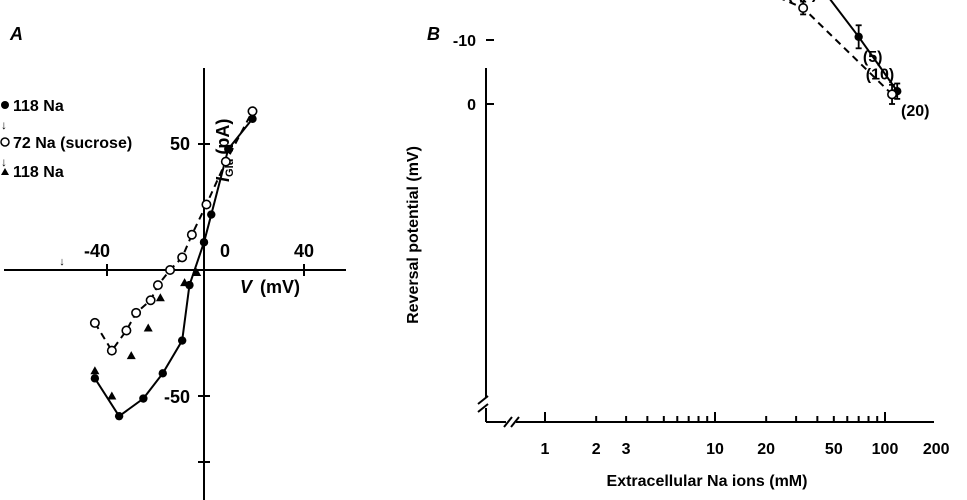 Image resolution: width=967 pixels, height=500 pixels. What do you see at coordinates (16, 34) in the screenshot?
I see `panel-a-label: A` at bounding box center [16, 34].